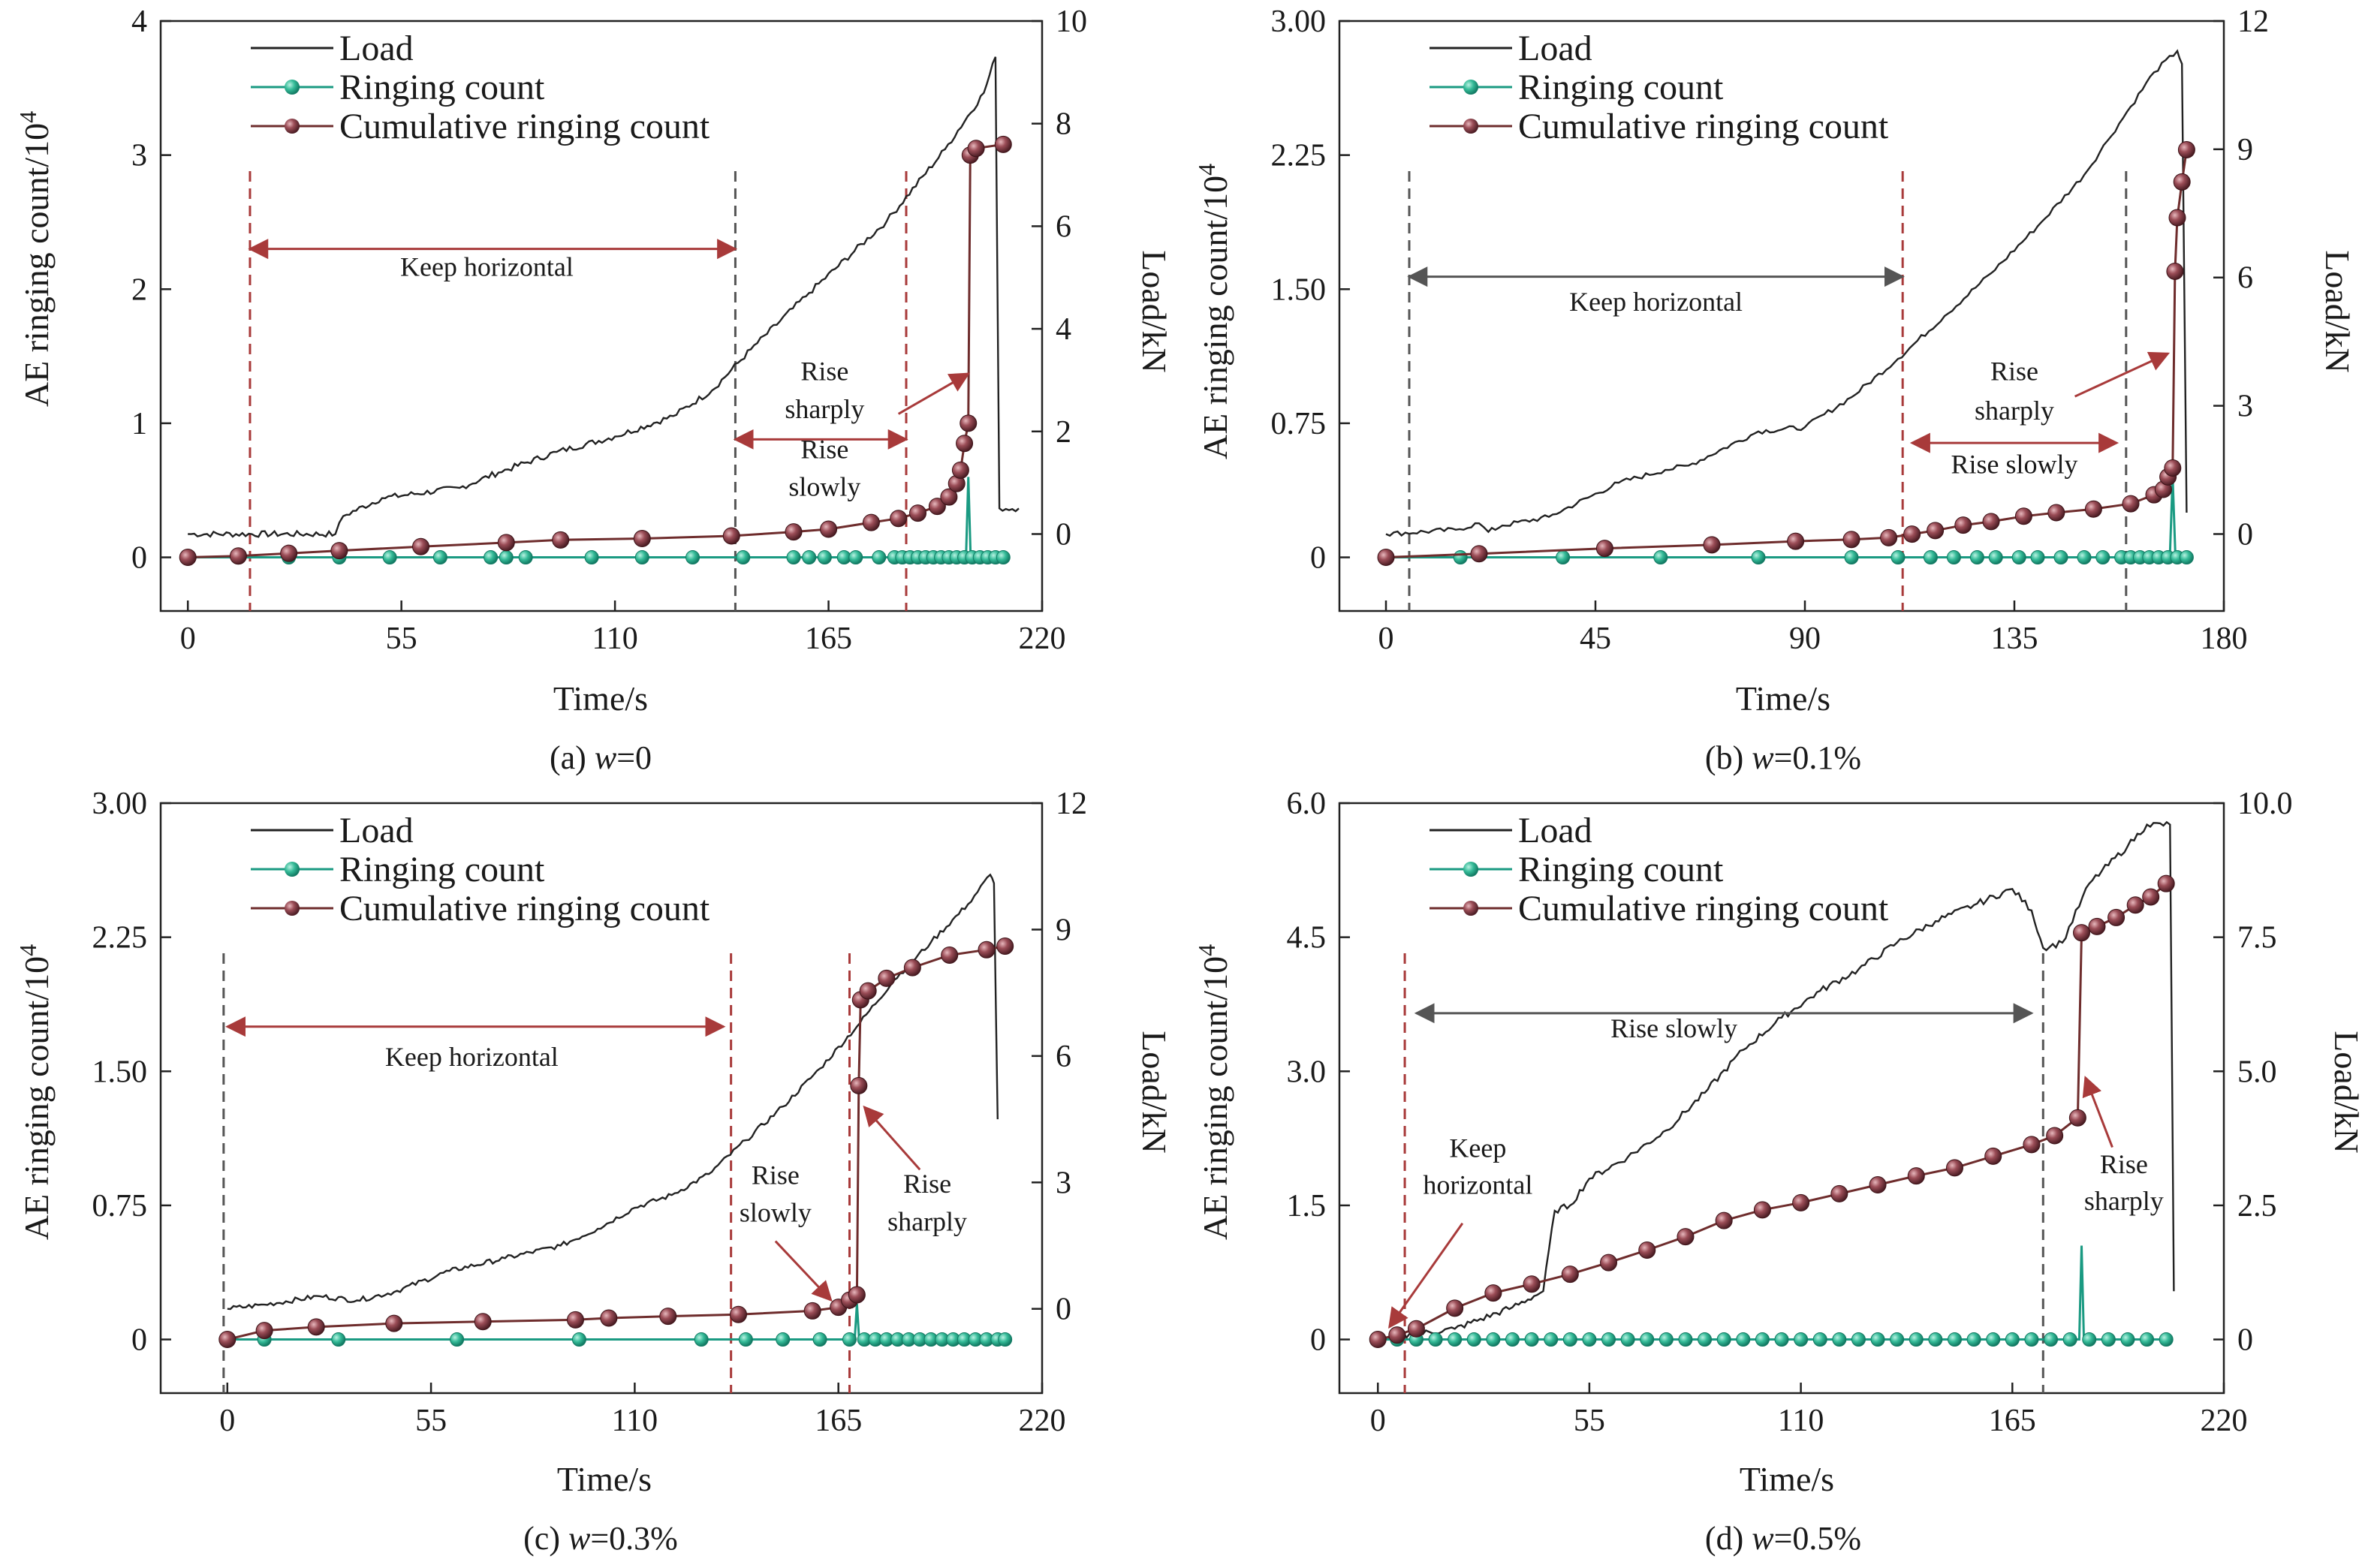 The width and height of the screenshot is (2365, 1568). What do you see at coordinates (1470, 126) in the screenshot?
I see `panel-b-legend-marker` at bounding box center [1470, 126].